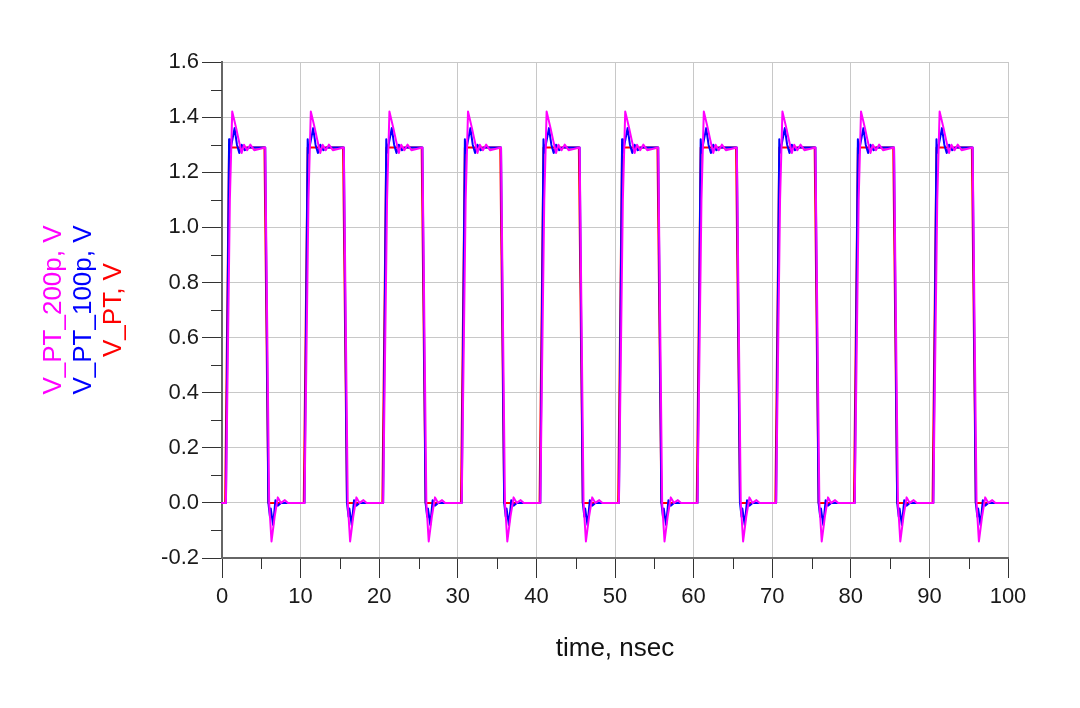  What do you see at coordinates (379, 596) in the screenshot?
I see `x-tick-label: 20` at bounding box center [379, 596].